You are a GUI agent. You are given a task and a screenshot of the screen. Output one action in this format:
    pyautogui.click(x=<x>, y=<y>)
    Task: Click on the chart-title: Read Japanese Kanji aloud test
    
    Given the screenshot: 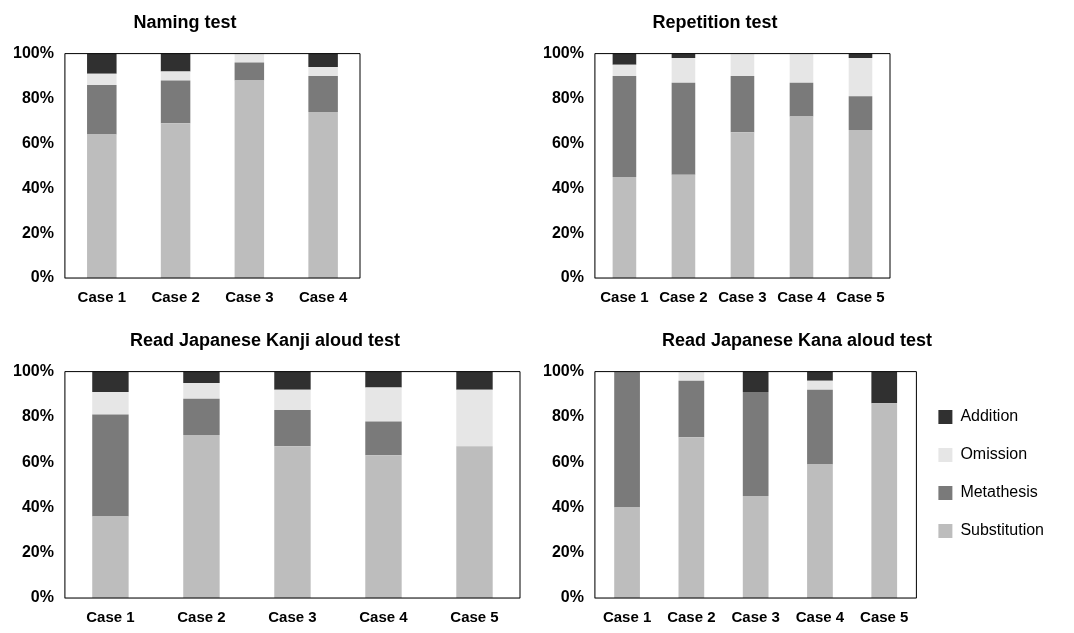 What is the action you would take?
    pyautogui.click(x=265, y=339)
    